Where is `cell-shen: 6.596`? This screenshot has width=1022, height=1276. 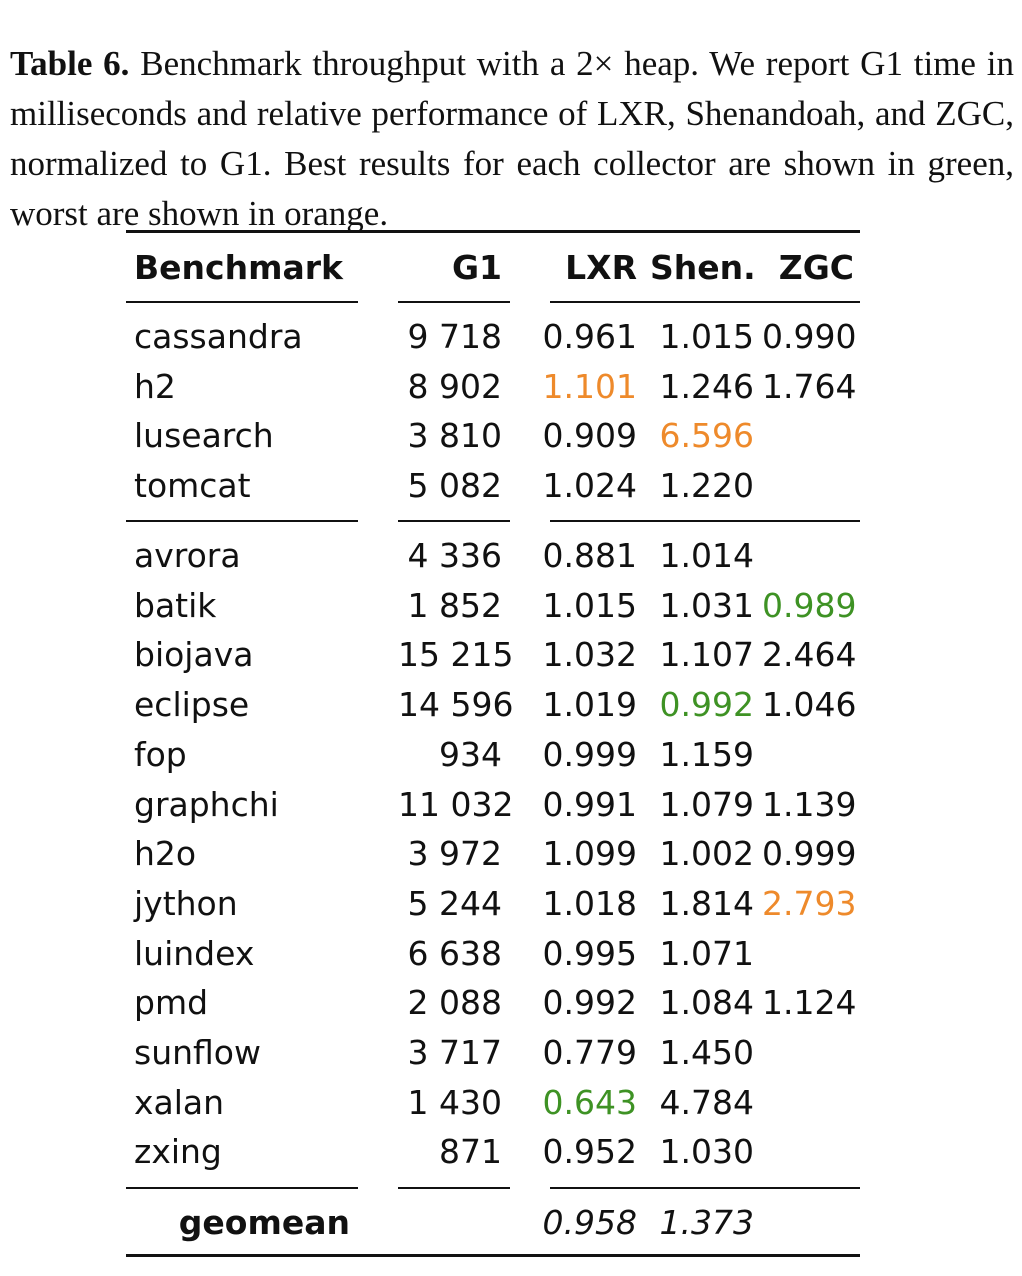 cell-shen: 6.596 is located at coordinates (706, 436).